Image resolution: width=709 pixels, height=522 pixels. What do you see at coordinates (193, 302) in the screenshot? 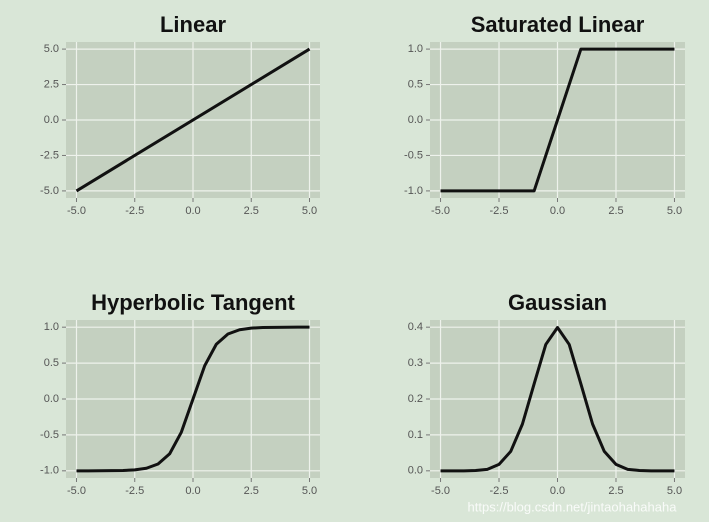
I see `panel-title: Hyperbolic Tangent` at bounding box center [193, 302].